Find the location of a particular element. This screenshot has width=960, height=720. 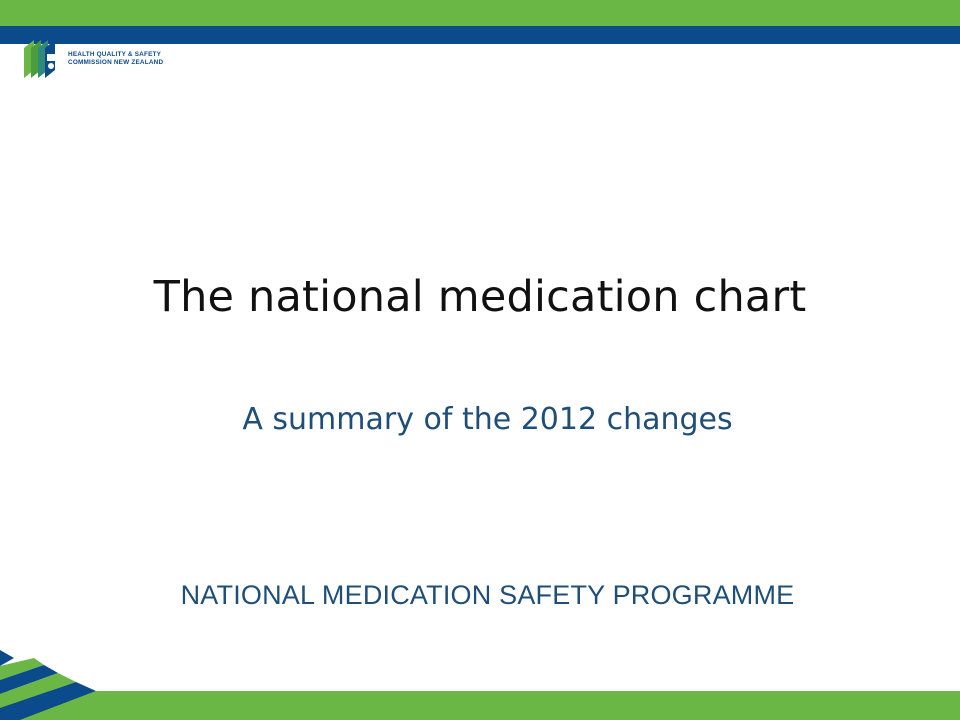

top-blue-band is located at coordinates (480, 35).